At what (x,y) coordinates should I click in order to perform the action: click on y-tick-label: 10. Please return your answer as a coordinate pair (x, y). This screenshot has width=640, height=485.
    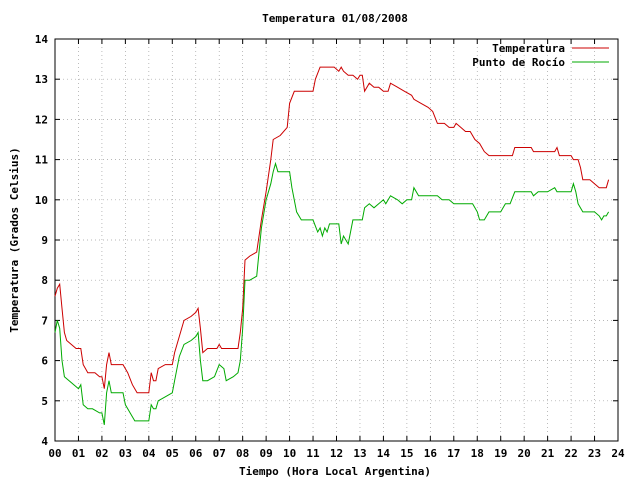
    Looking at the image, I should click on (41, 200).